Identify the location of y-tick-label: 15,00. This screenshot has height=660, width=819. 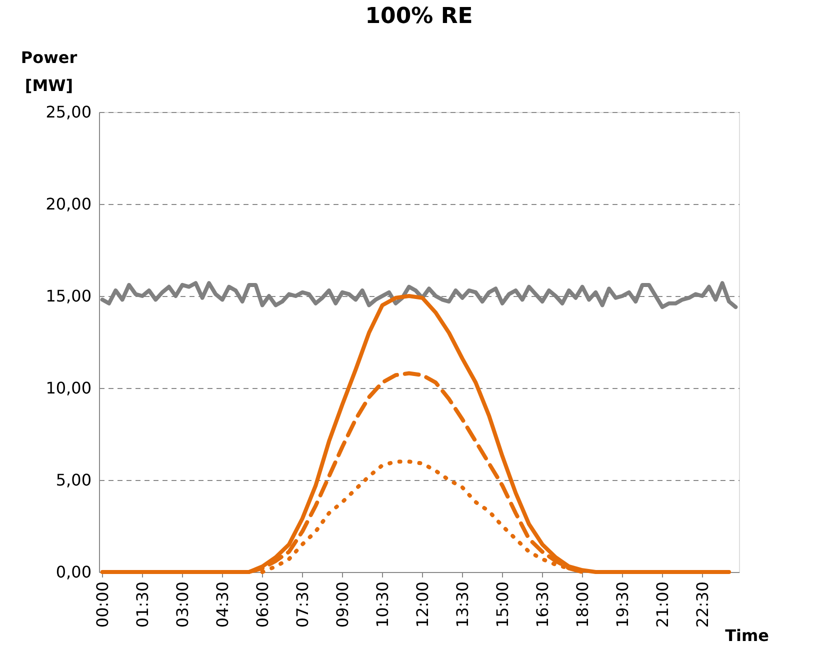
(69, 296).